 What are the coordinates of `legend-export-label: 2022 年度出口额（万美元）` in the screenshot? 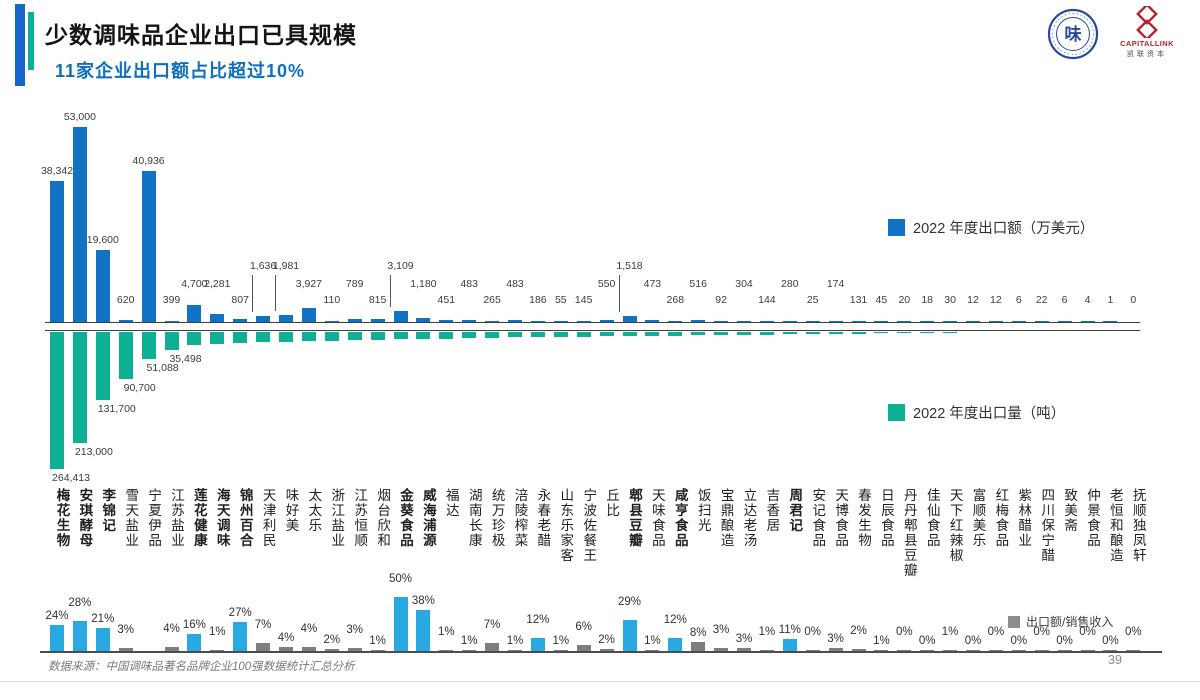 It's located at (1004, 229).